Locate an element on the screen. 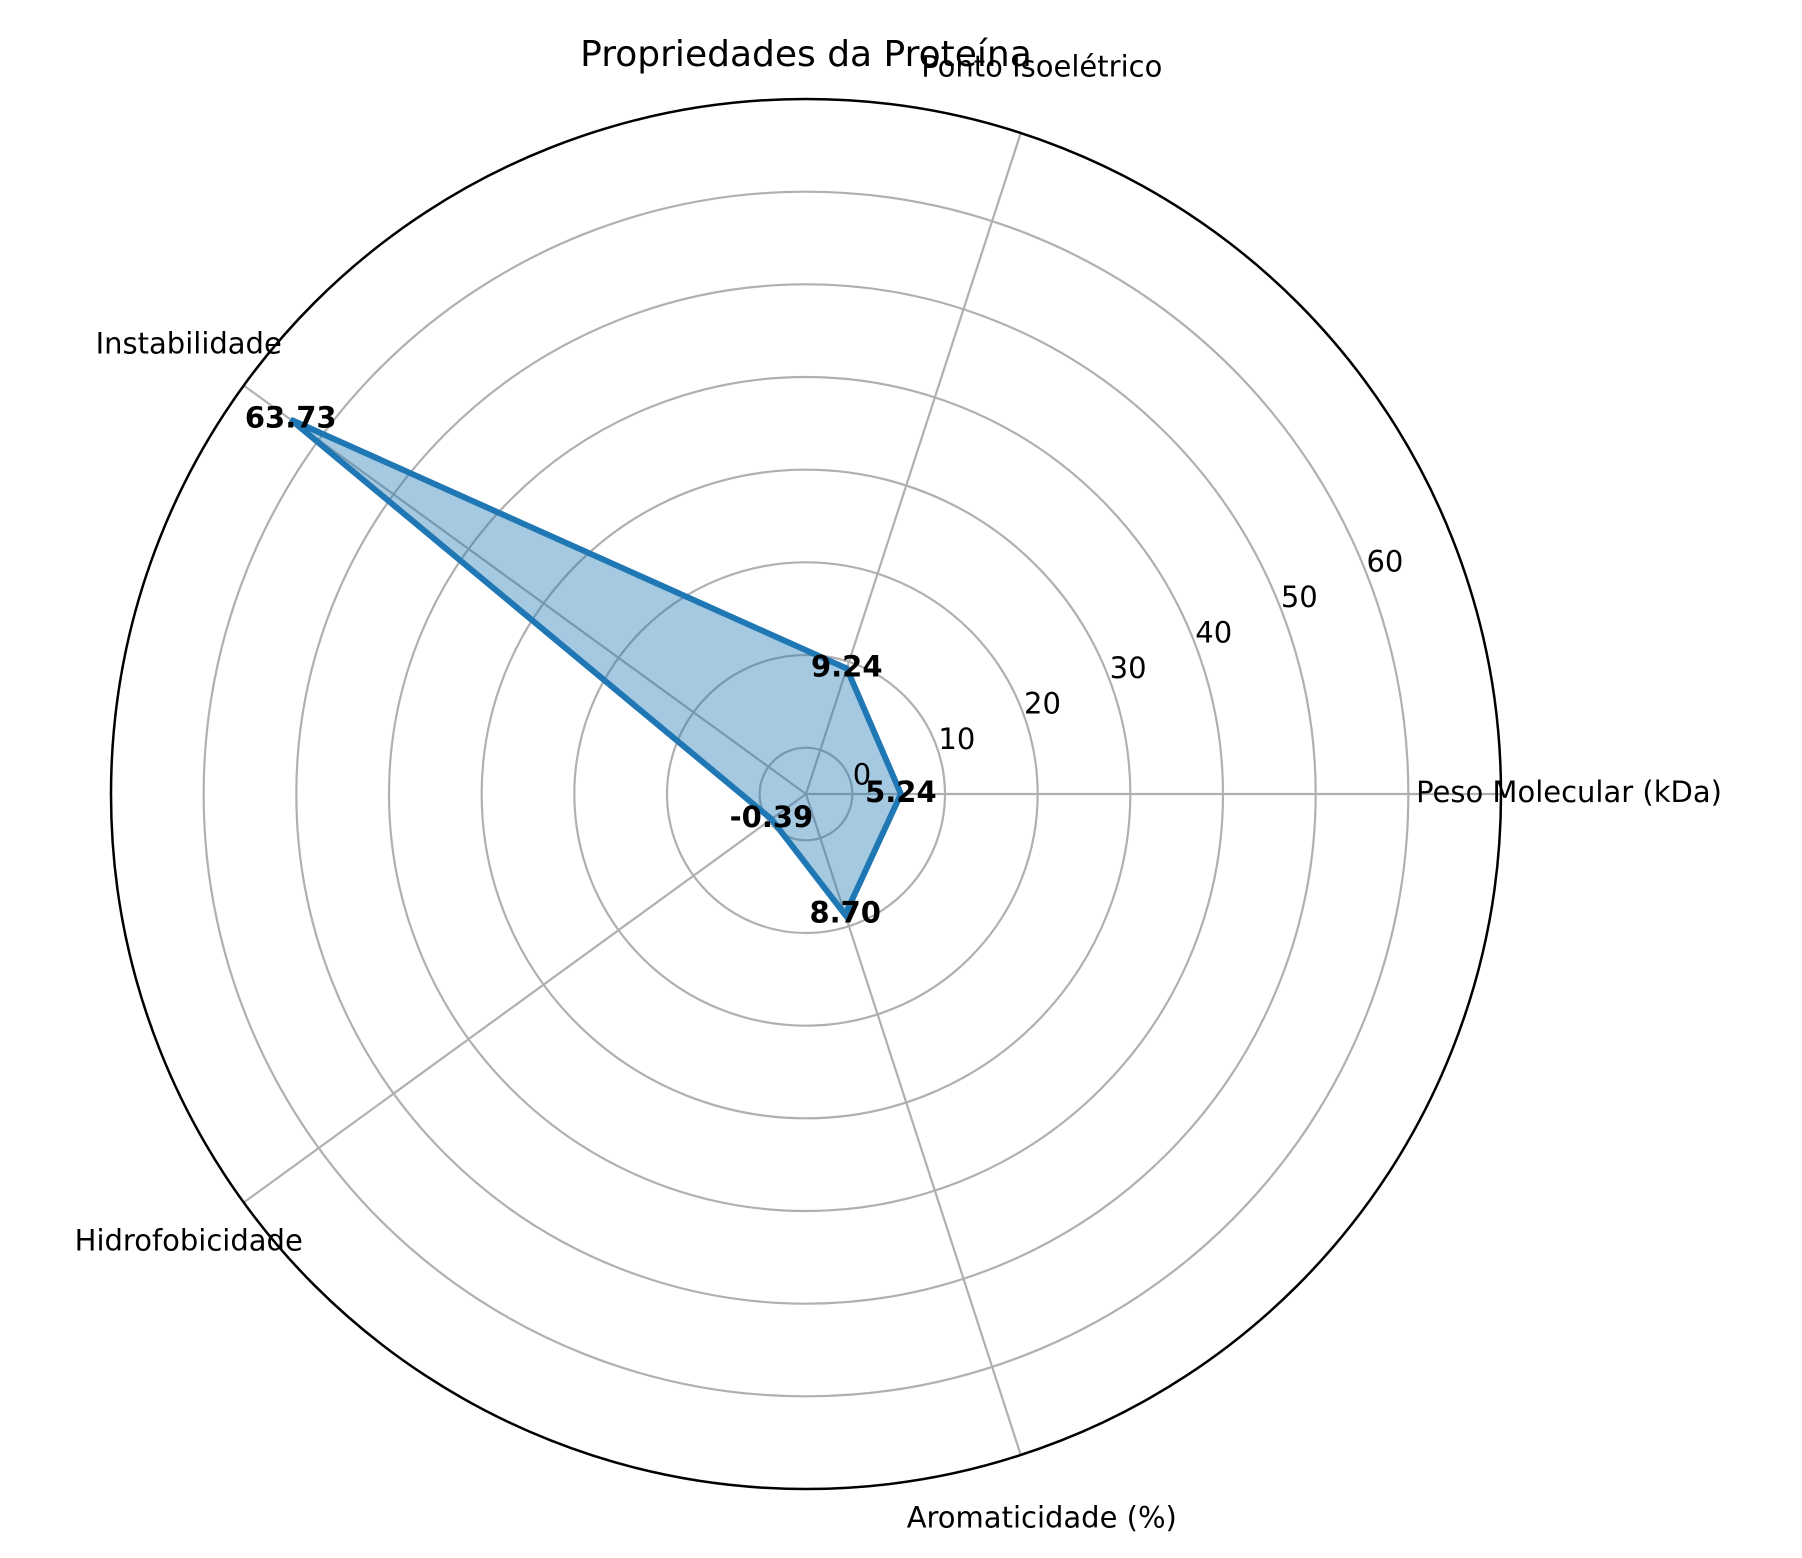 The height and width of the screenshot is (1558, 1802). r-tick-label: 40 is located at coordinates (1213, 632).